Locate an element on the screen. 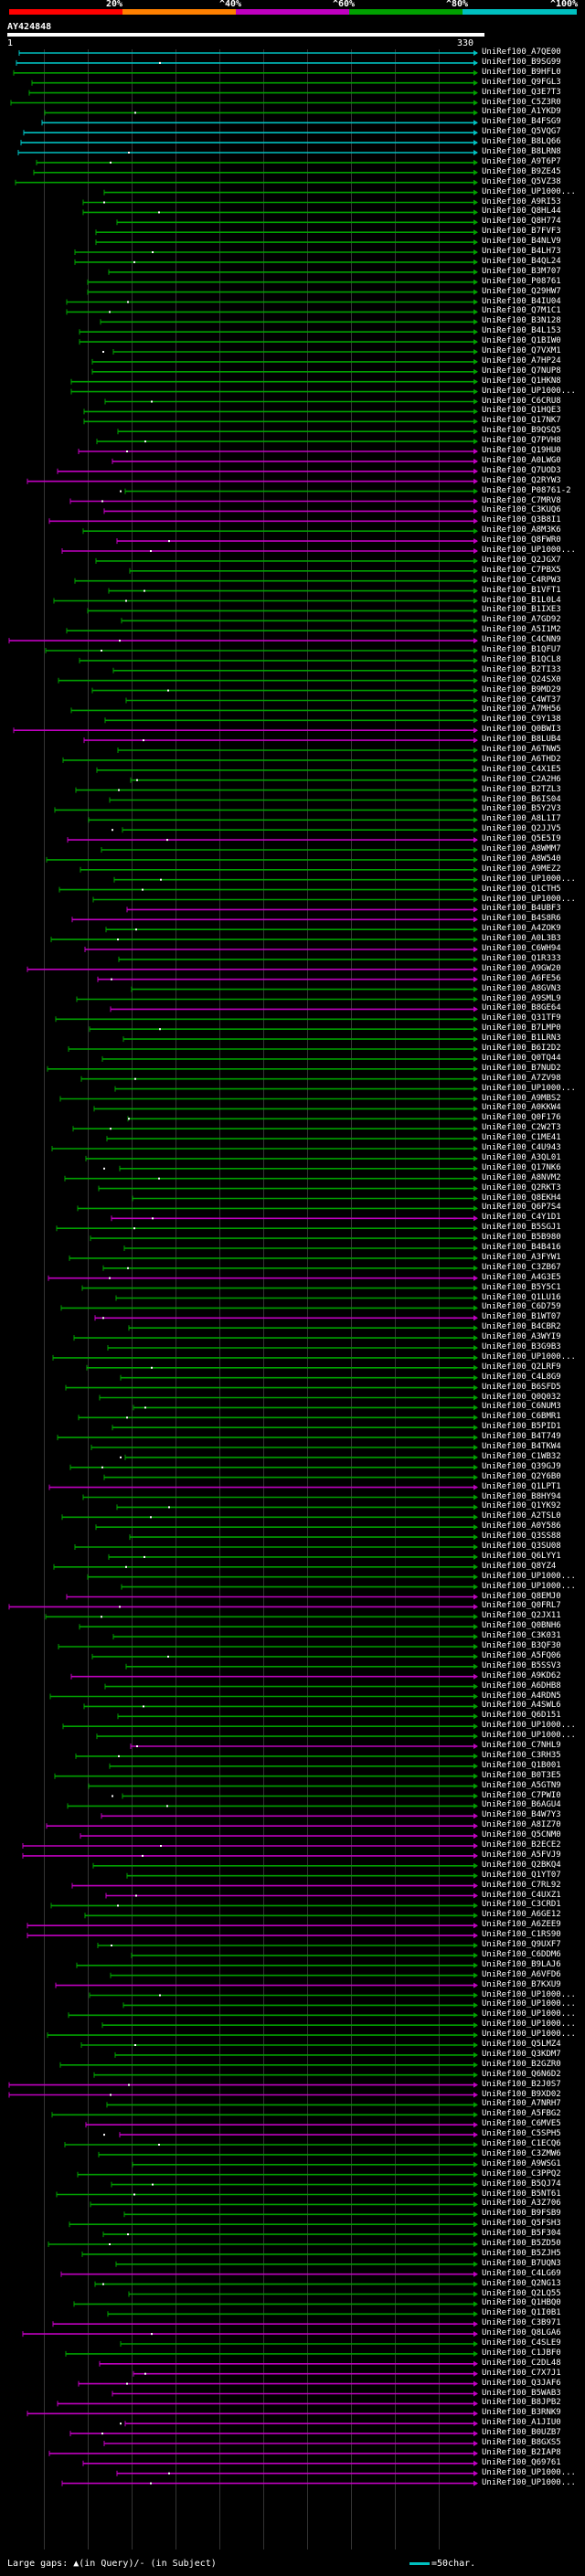 This screenshot has width=585, height=2576. hit-id-link: UniRef100_A4SWL6 is located at coordinates (521, 1706).